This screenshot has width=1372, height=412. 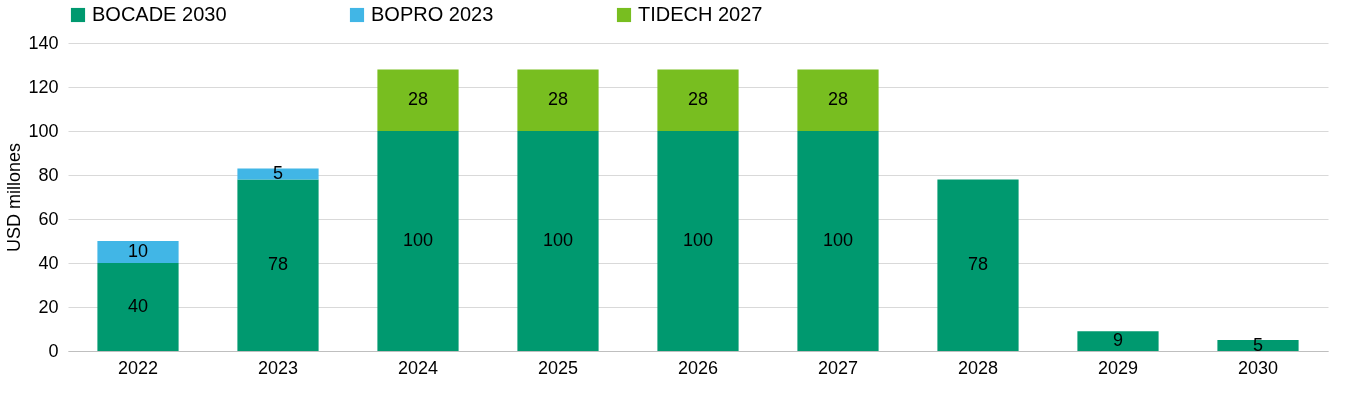 I want to click on y-tick-label: 100, so click(x=43, y=130).